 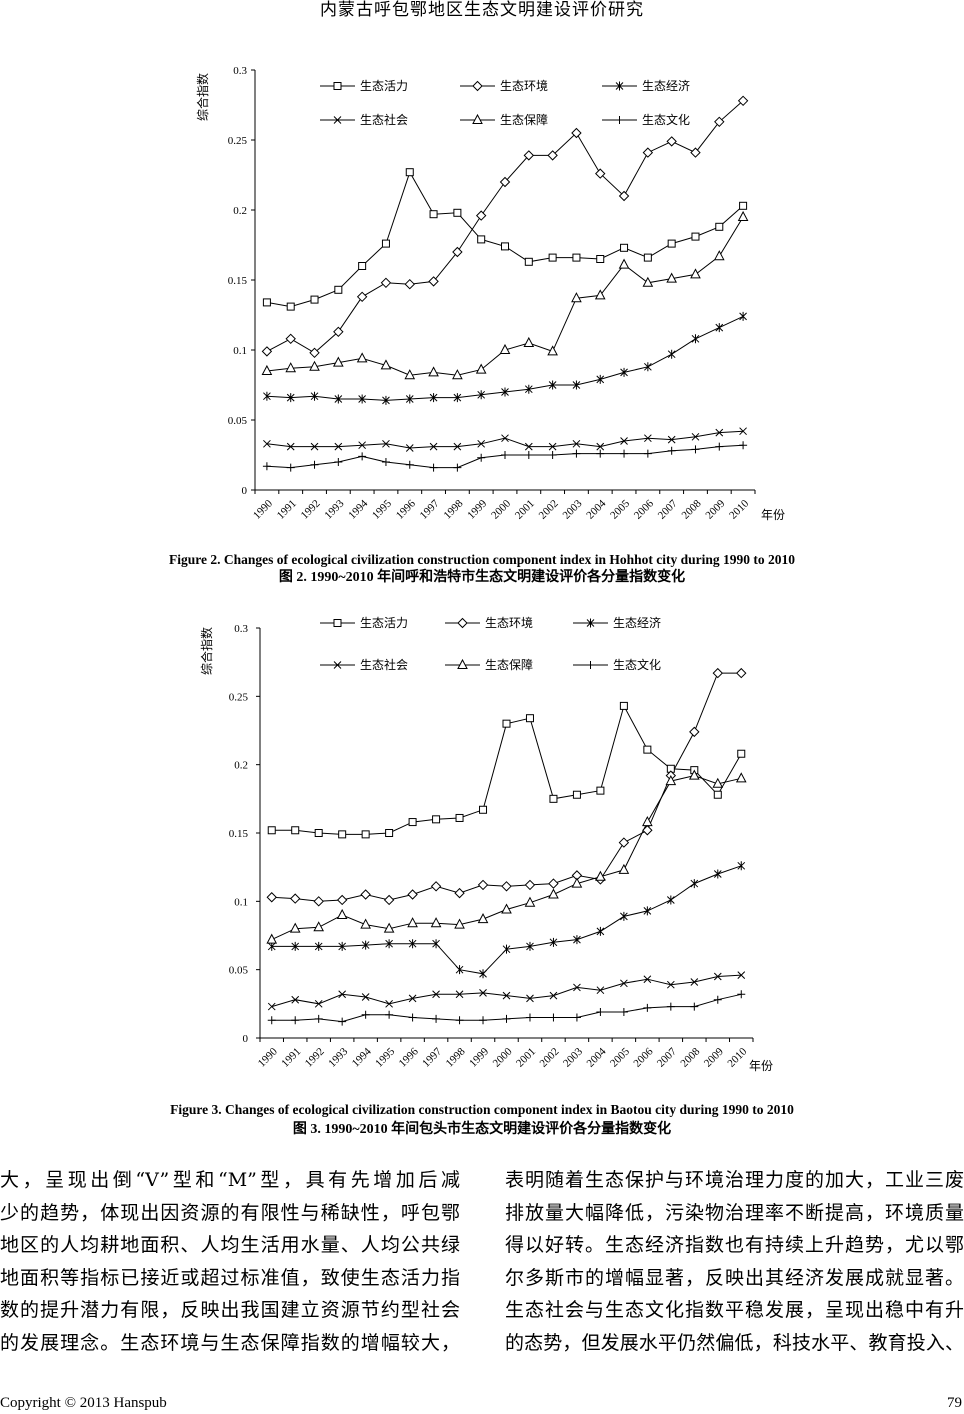 What do you see at coordinates (524, 119) in the screenshot?
I see `legend-label: 生态保障` at bounding box center [524, 119].